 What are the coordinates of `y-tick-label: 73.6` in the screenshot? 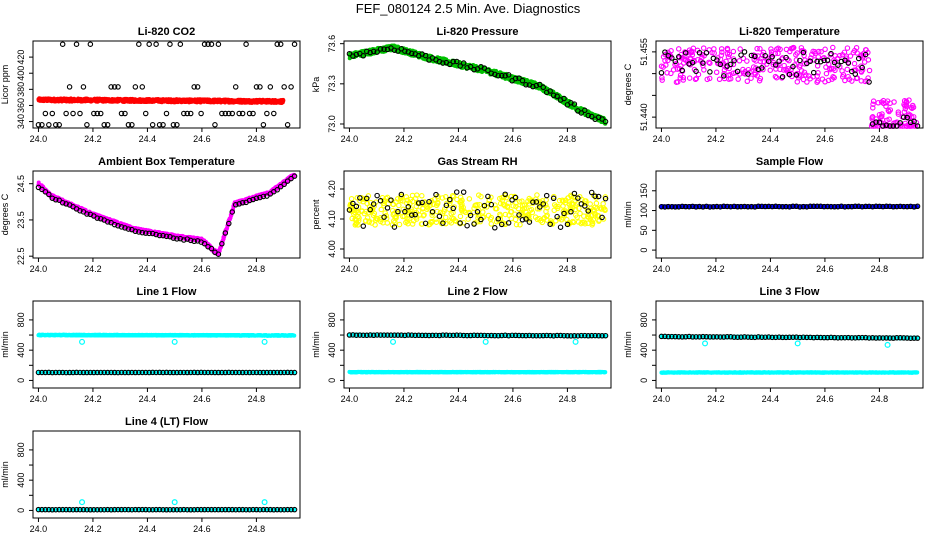 It's located at (332, 44).